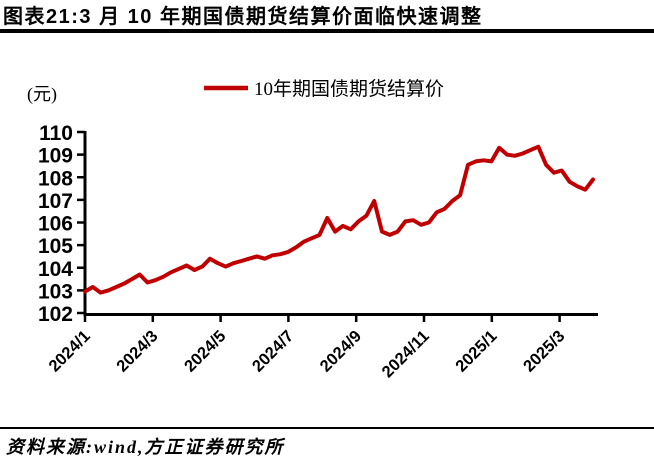 This screenshot has width=654, height=470. I want to click on y-axis-unit-label: (元), so click(42, 94).